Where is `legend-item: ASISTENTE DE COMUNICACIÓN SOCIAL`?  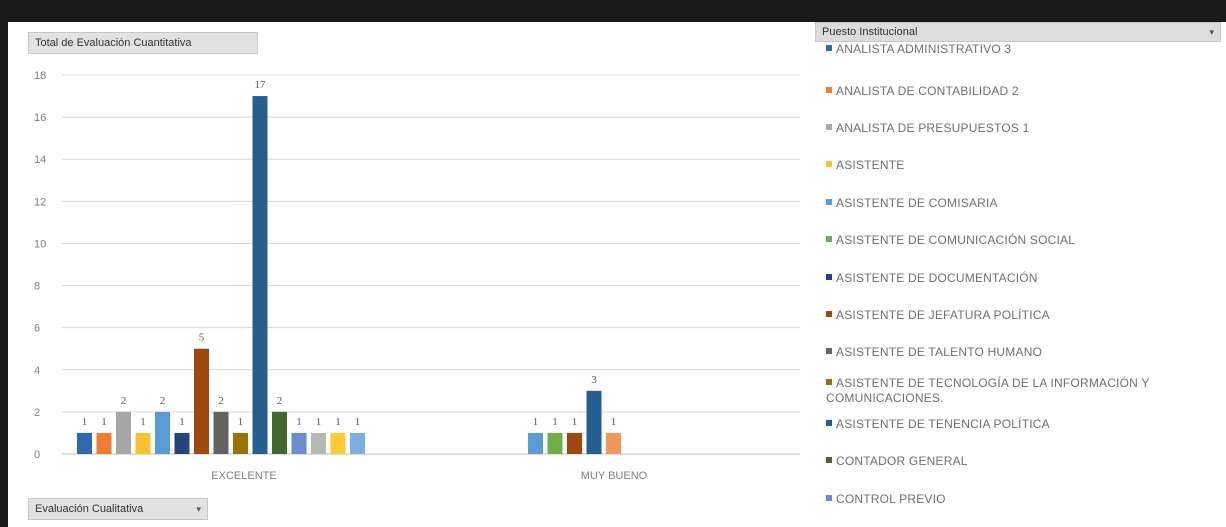 legend-item: ASISTENTE DE COMUNICACIÓN SOCIAL is located at coordinates (1024, 240).